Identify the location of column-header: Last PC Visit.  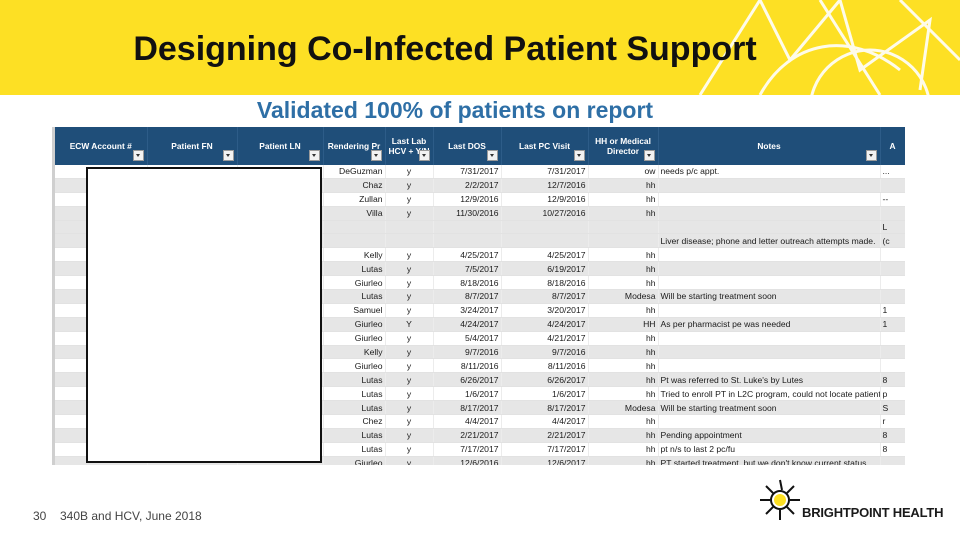
(545, 146).